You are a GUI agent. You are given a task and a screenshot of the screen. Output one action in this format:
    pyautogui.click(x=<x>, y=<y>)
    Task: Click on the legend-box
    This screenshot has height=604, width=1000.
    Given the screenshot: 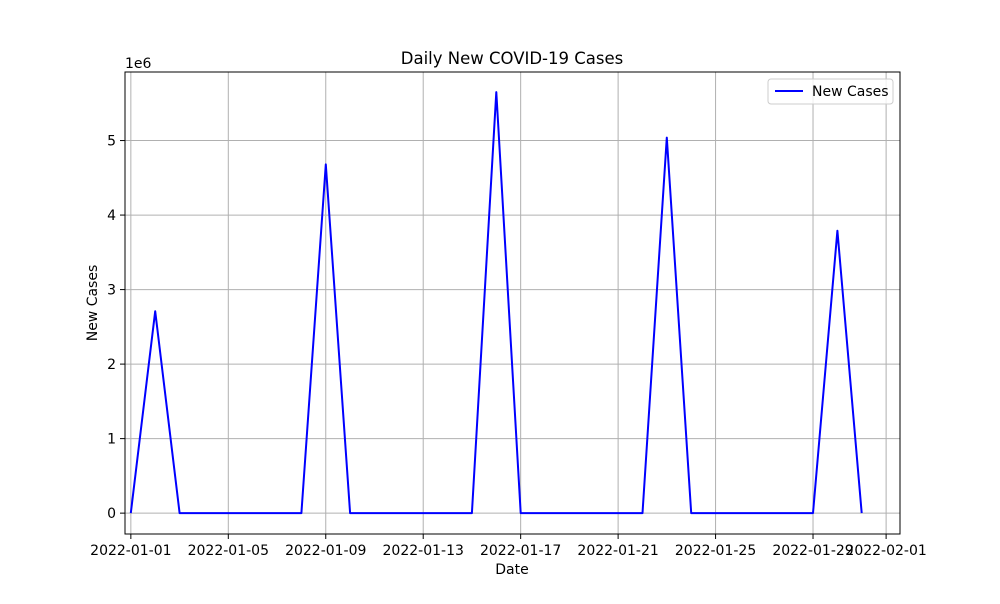 What is the action you would take?
    pyautogui.click(x=830, y=91)
    